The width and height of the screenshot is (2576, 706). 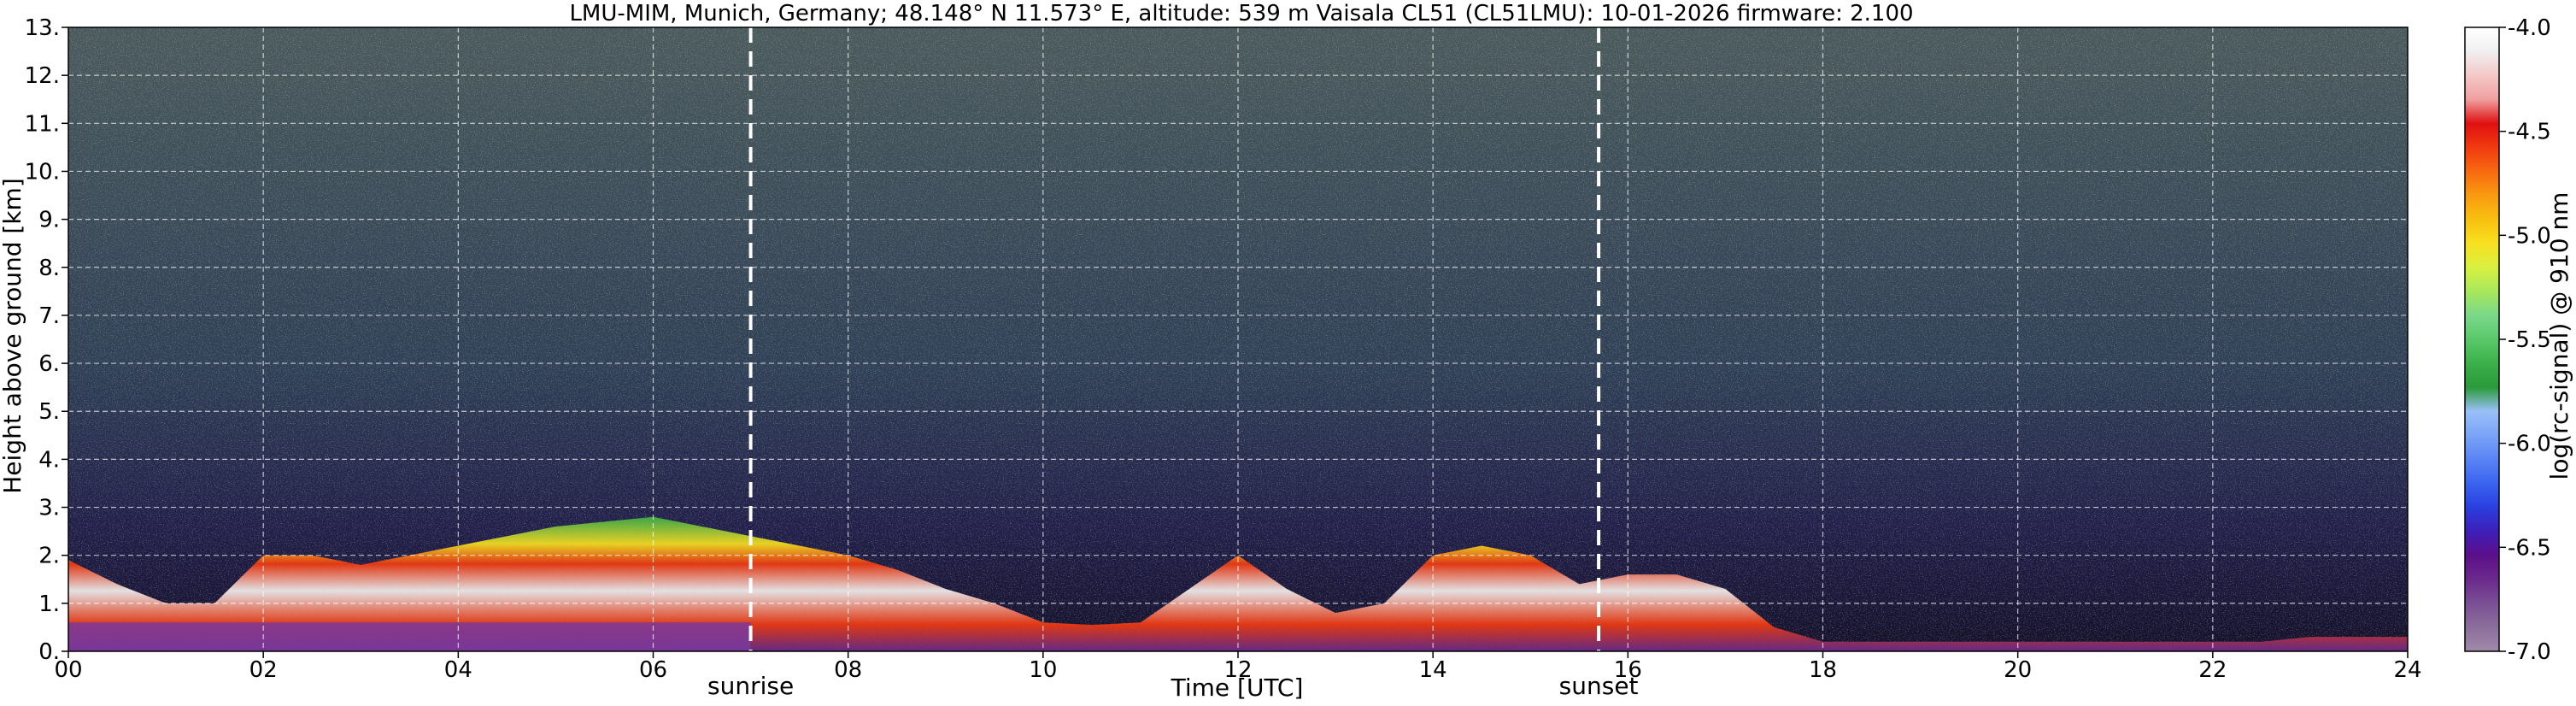 I want to click on sunrise-label: sunrise, so click(x=750, y=686).